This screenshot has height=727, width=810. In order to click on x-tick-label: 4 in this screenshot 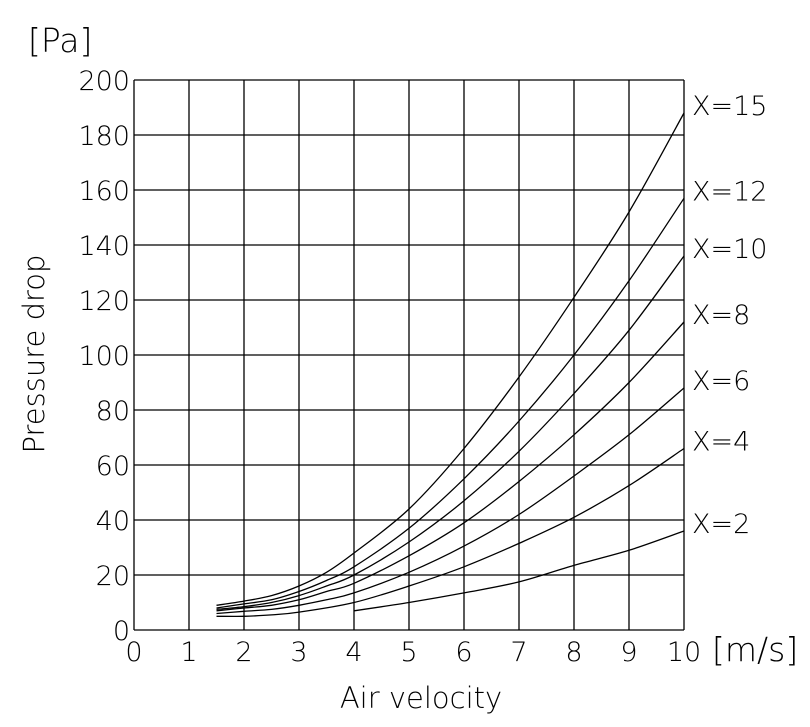, I will do `click(353, 652)`.